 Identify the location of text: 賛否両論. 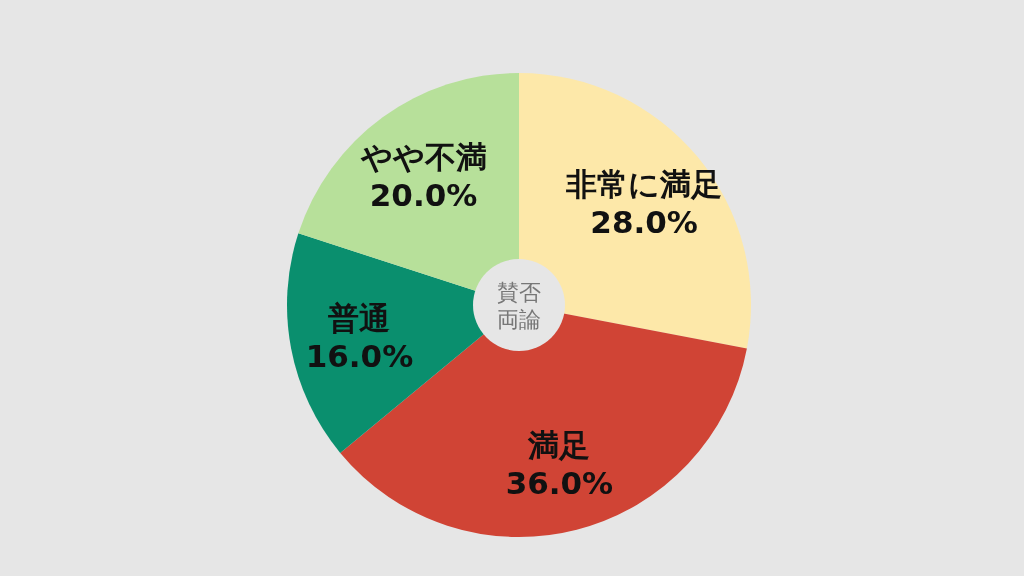
(519, 306).